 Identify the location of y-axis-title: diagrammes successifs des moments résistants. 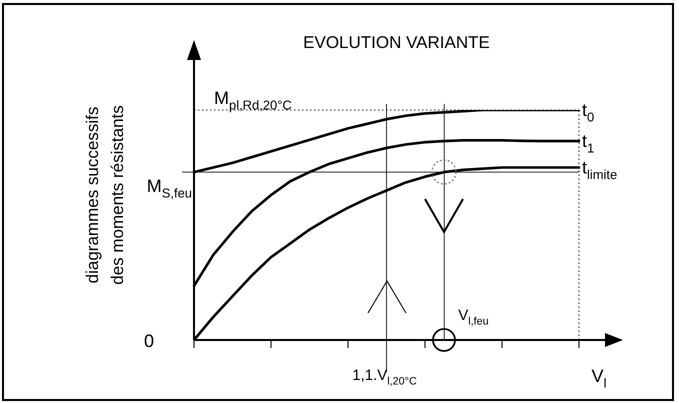
(105, 195).